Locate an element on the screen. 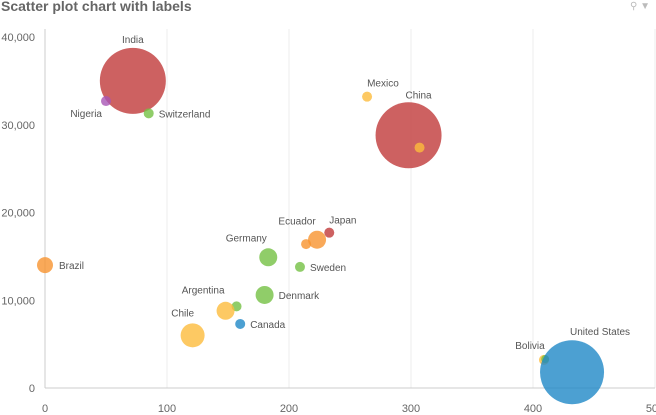  x-tick-label: 300 is located at coordinates (411, 409).